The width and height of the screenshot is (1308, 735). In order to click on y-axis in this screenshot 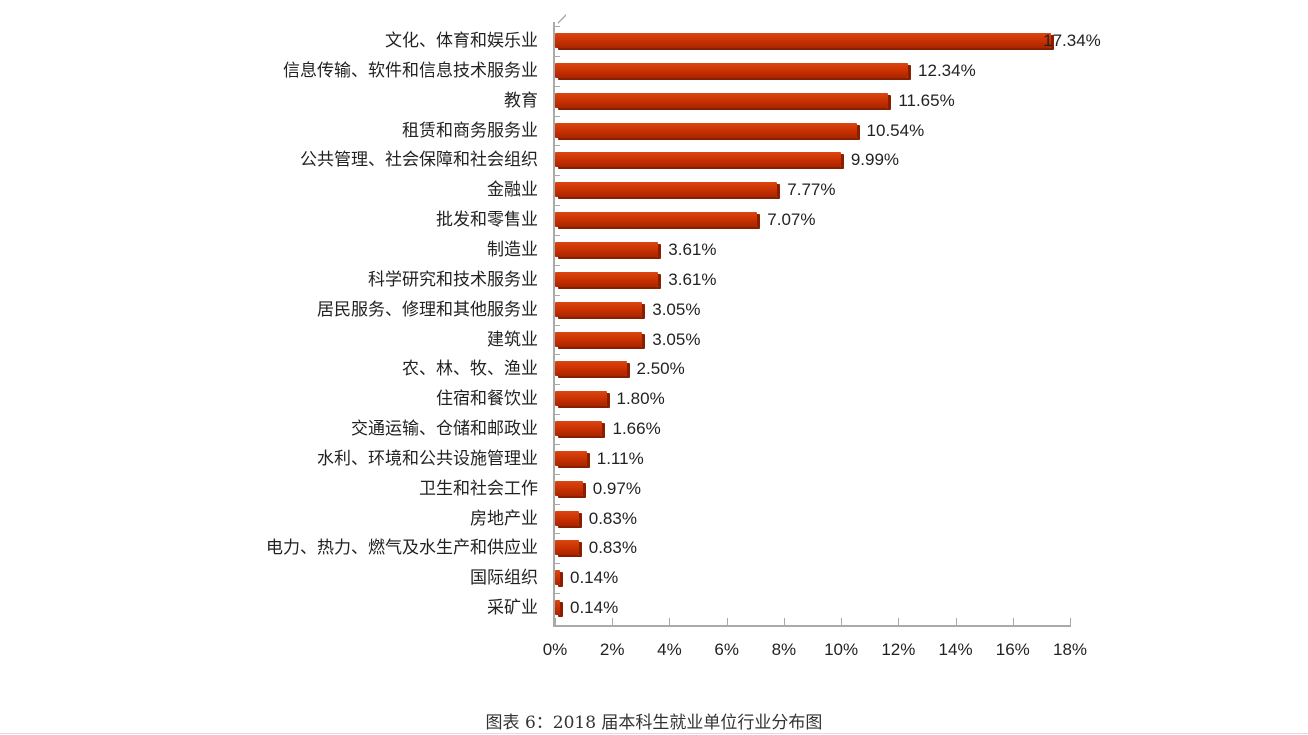, I will do `click(554, 323)`.